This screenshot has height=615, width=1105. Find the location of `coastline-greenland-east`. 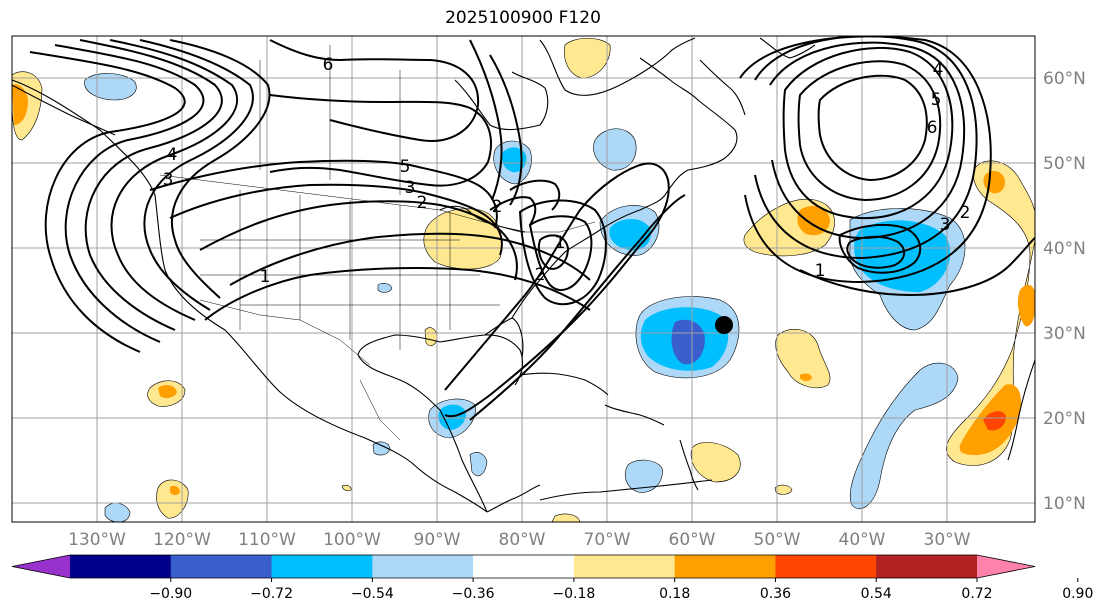

coastline-greenland-east is located at coordinates (787, 48).